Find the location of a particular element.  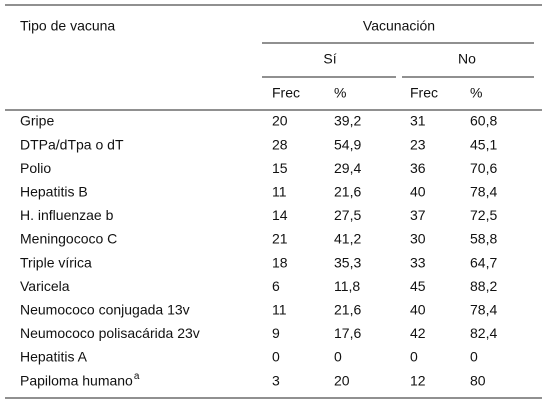

cell: 29,4 is located at coordinates (347, 168).